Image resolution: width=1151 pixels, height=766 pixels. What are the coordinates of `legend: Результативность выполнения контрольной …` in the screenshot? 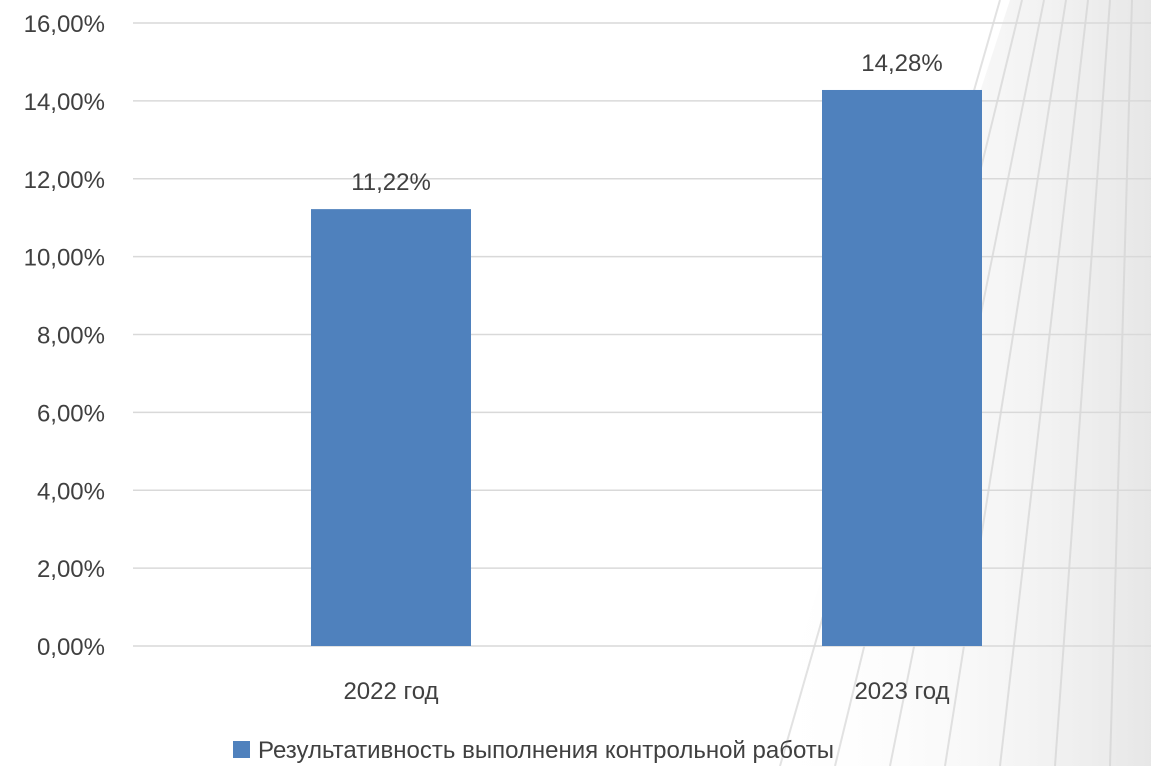 It's located at (533, 750).